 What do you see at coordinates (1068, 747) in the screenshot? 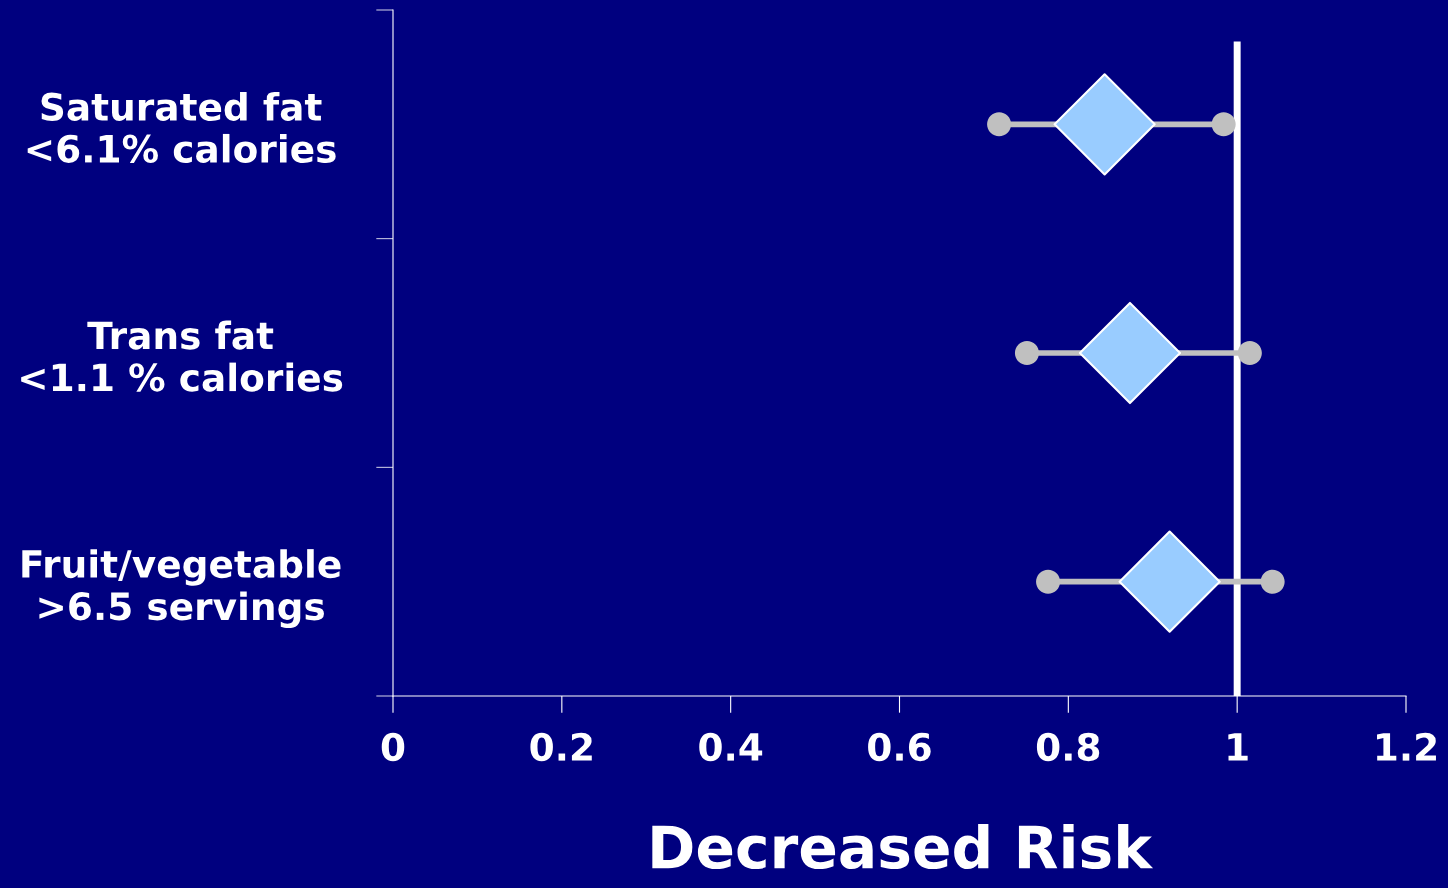
I see `x-tick-label: 0.8` at bounding box center [1068, 747].